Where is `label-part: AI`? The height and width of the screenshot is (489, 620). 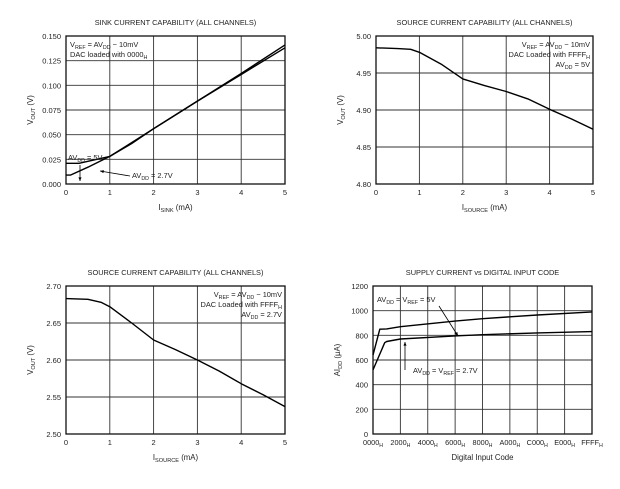
label-part: AI is located at coordinates (337, 372).